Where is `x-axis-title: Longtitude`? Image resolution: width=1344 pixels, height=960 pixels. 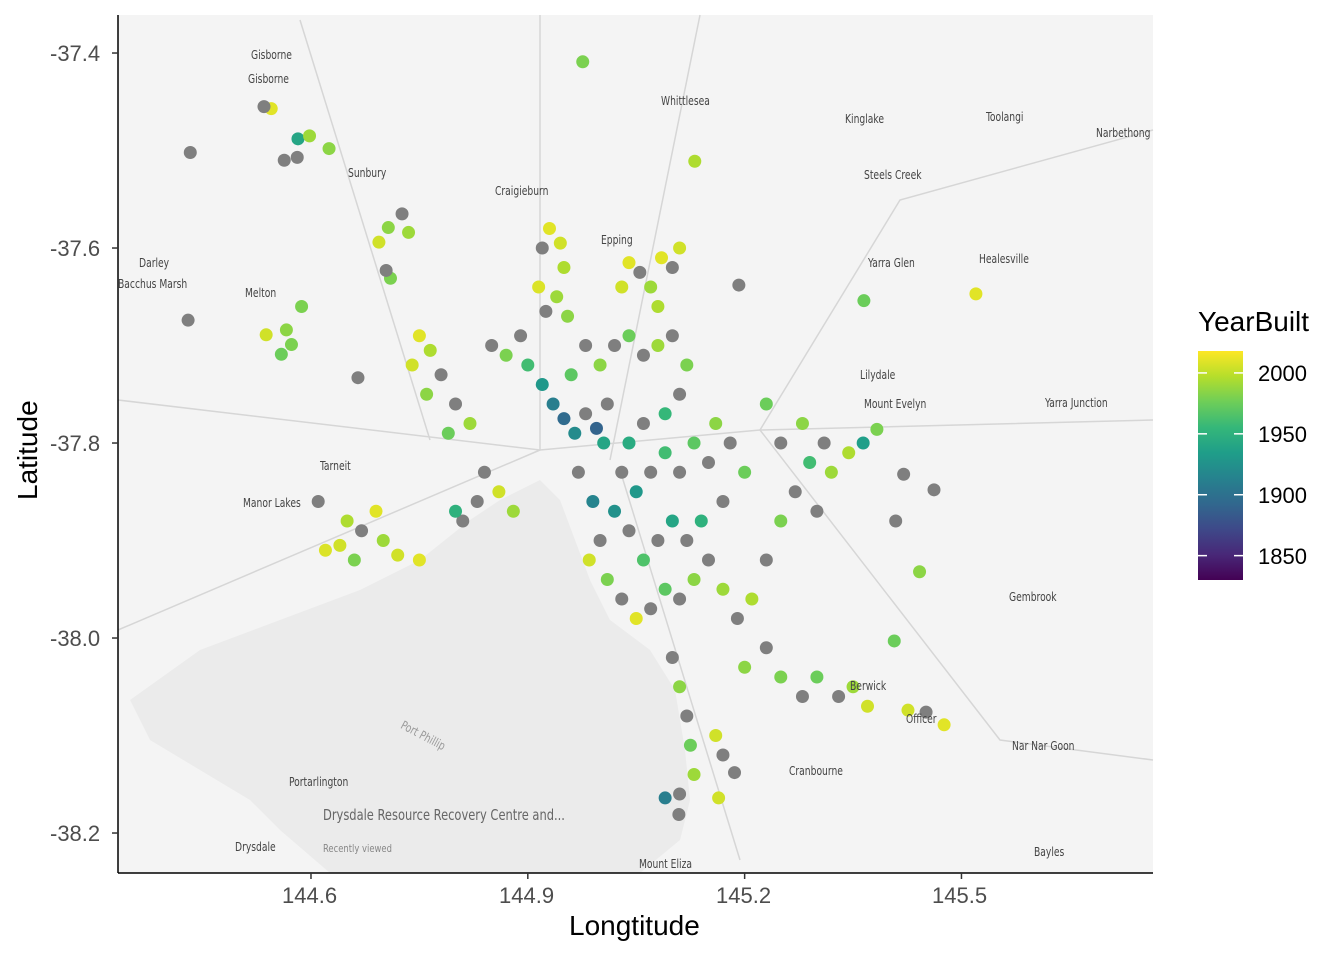 x-axis-title: Longtitude is located at coordinates (634, 925).